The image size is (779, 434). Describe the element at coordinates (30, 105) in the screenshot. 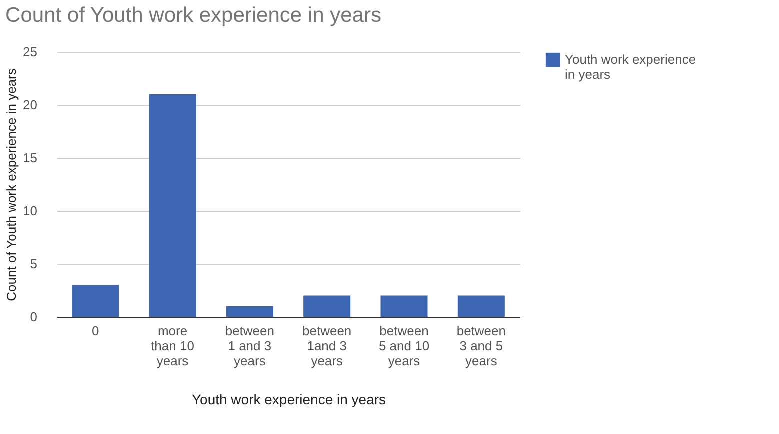

I see `y-tick-label: 20` at that location.